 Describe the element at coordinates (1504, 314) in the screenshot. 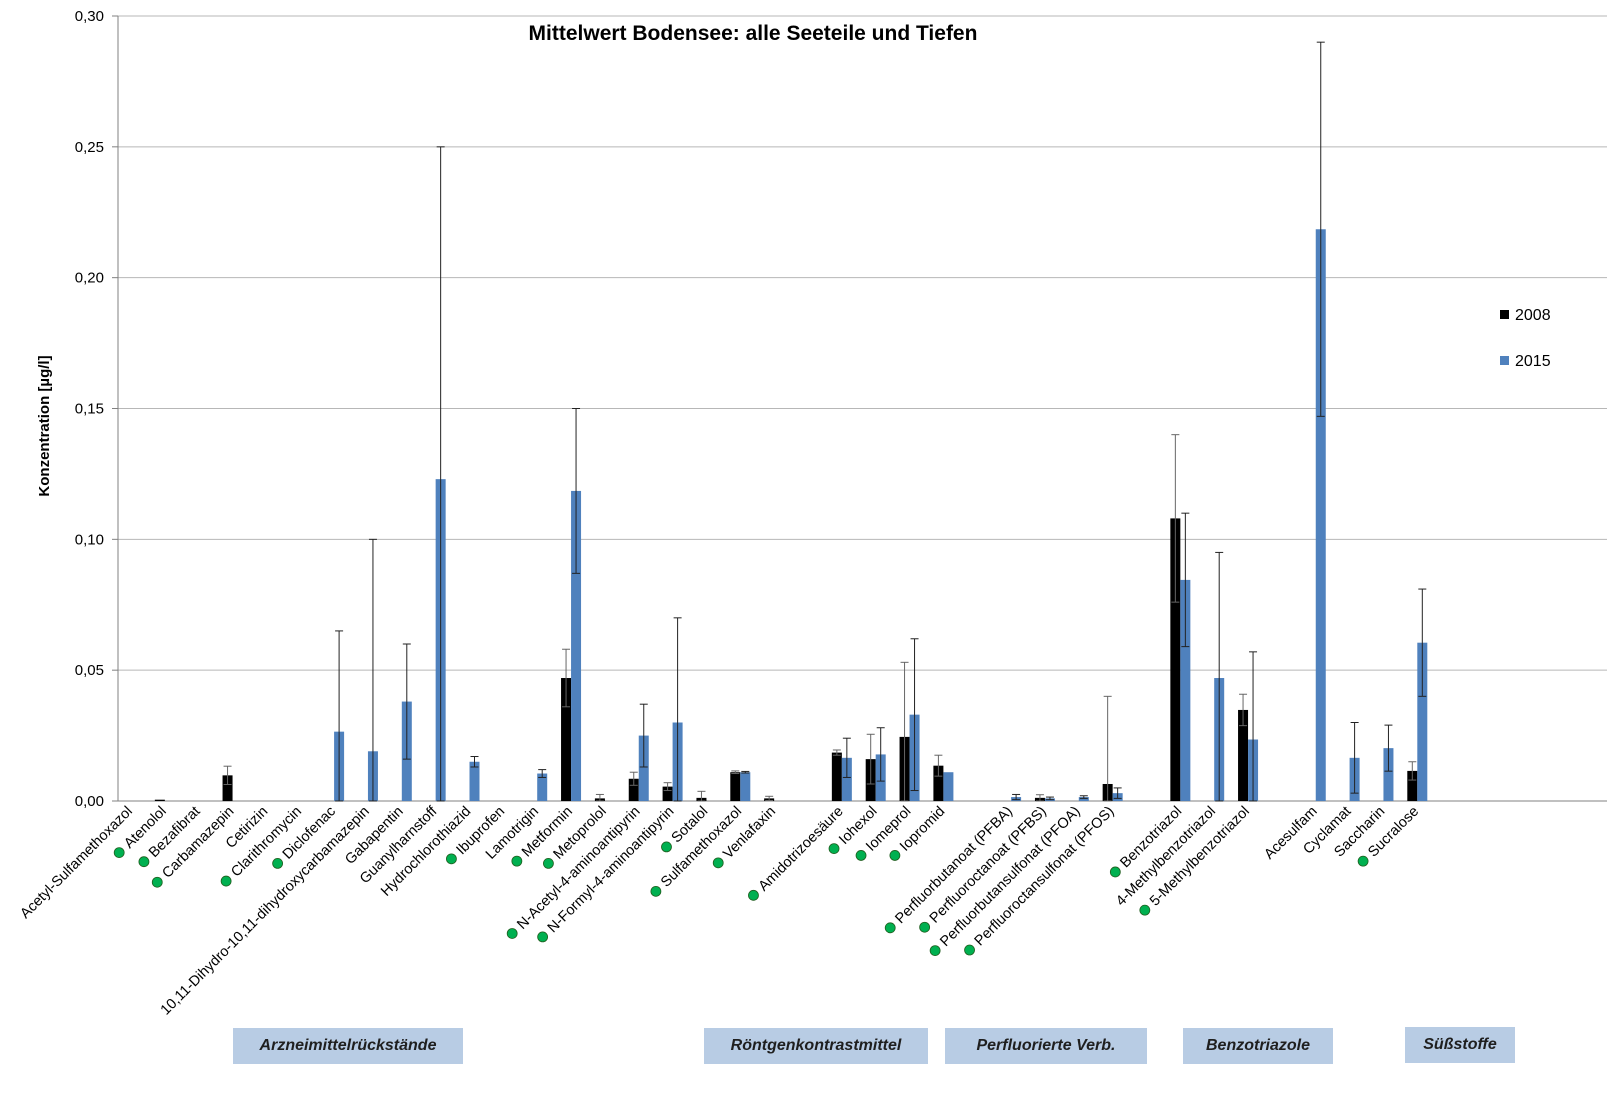

I see `legend-swatch-2008` at that location.